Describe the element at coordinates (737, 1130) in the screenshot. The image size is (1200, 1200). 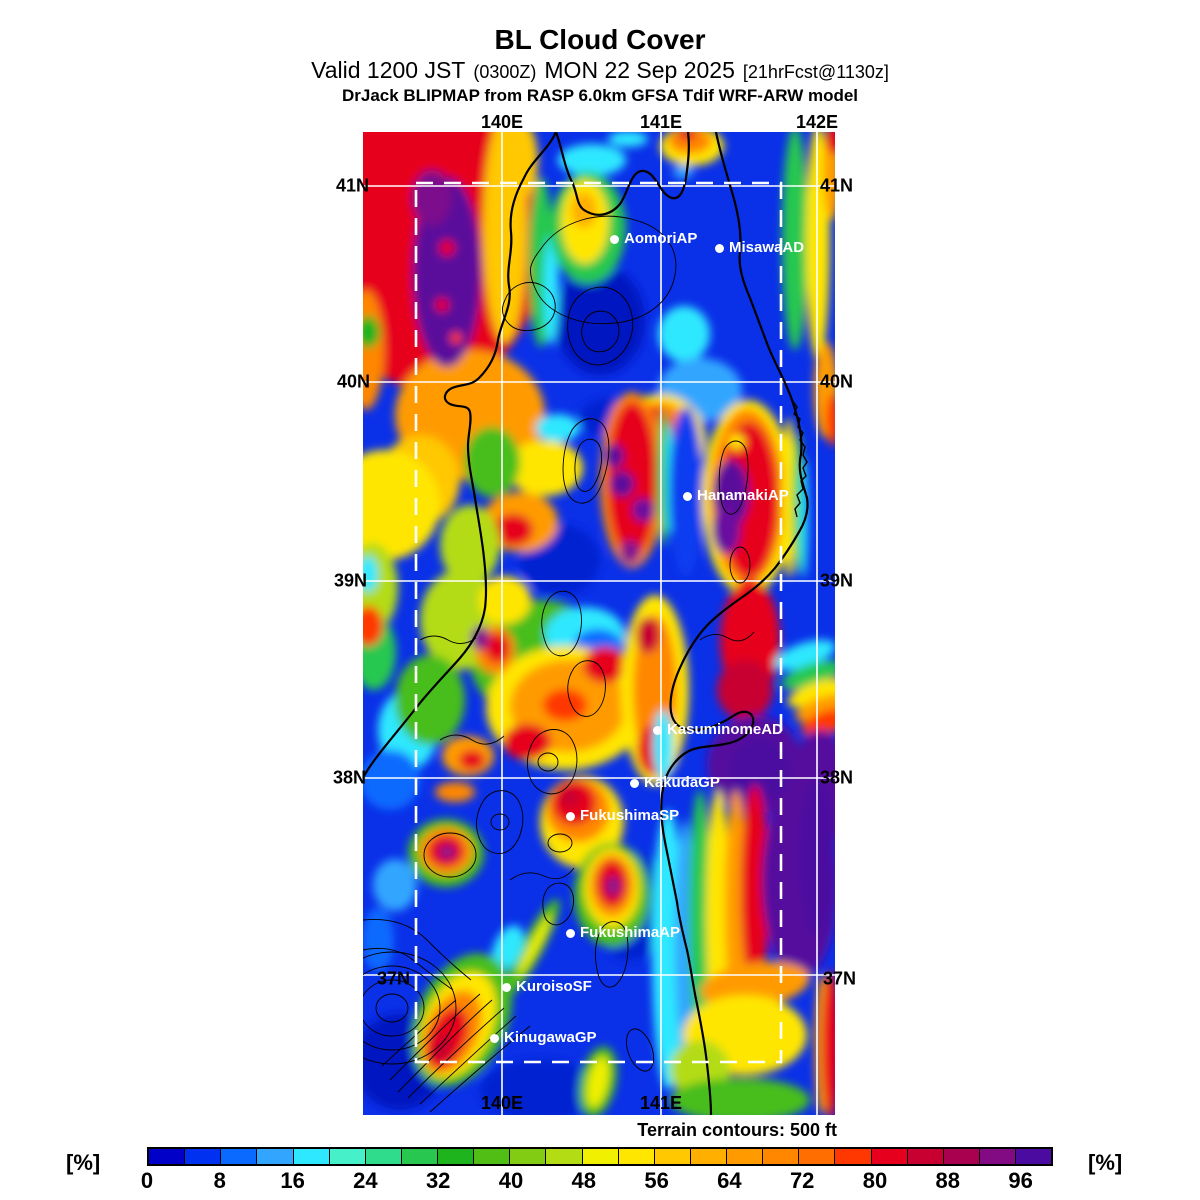
I see `terrain-contours-note: Terrain contours: 500 ft` at that location.